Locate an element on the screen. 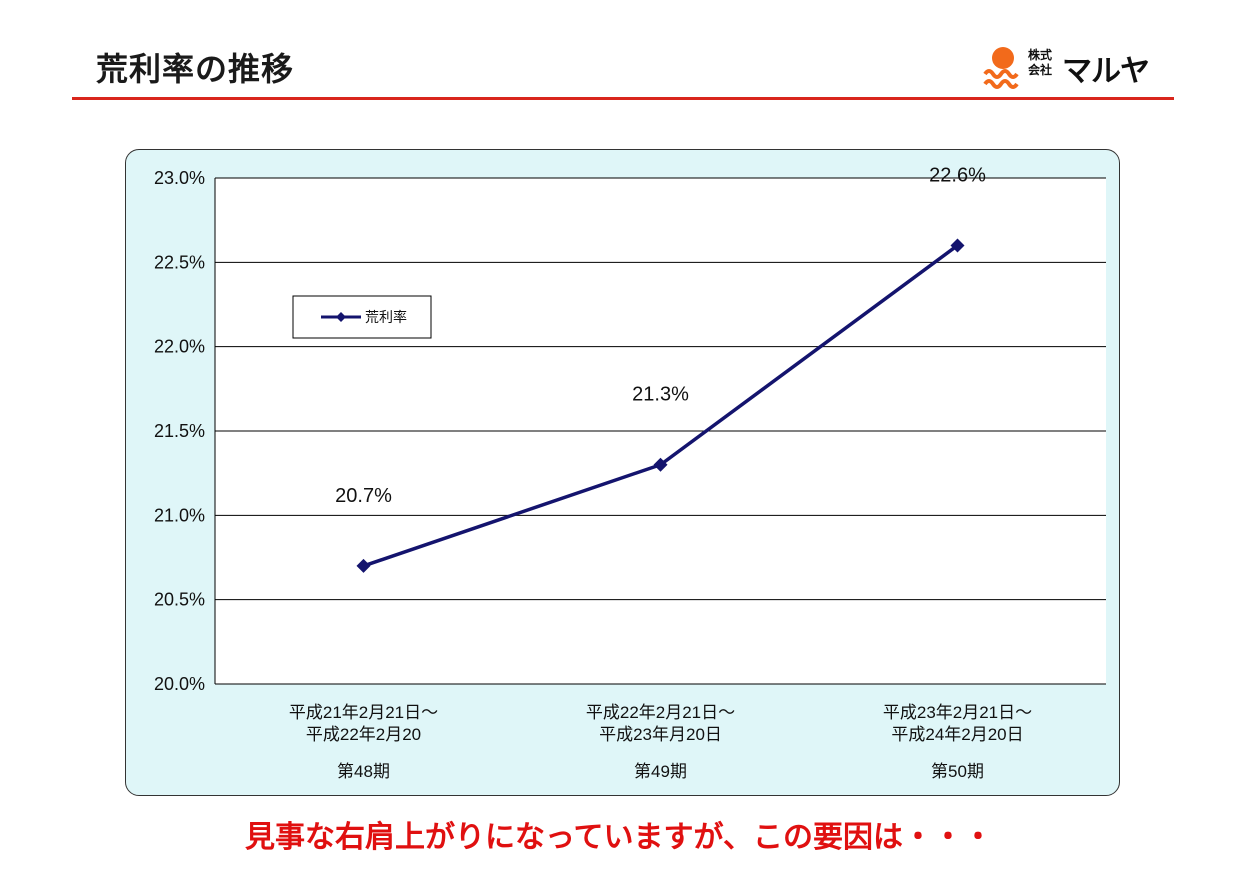 This screenshot has width=1238, height=889. y-tick-label: 23.0% is located at coordinates (179, 178).